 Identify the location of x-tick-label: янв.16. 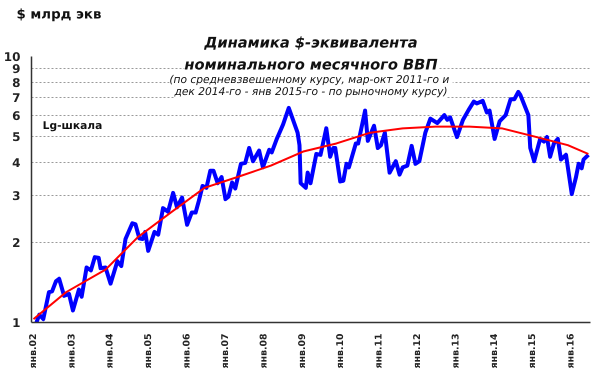
(571, 350).